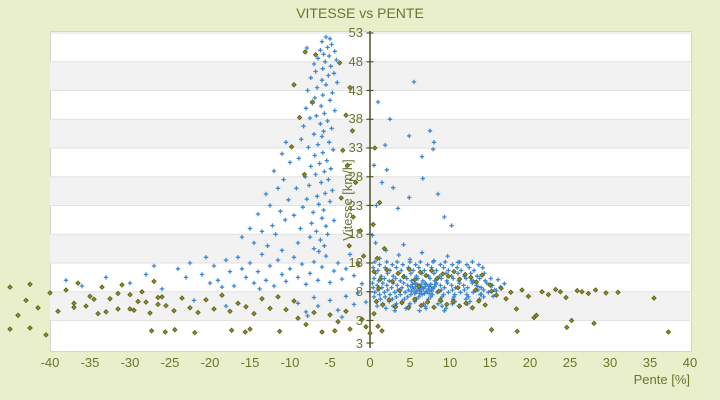 The width and height of the screenshot is (720, 400). What do you see at coordinates (490, 362) in the screenshot?
I see `x-tick-label: 15` at bounding box center [490, 362].